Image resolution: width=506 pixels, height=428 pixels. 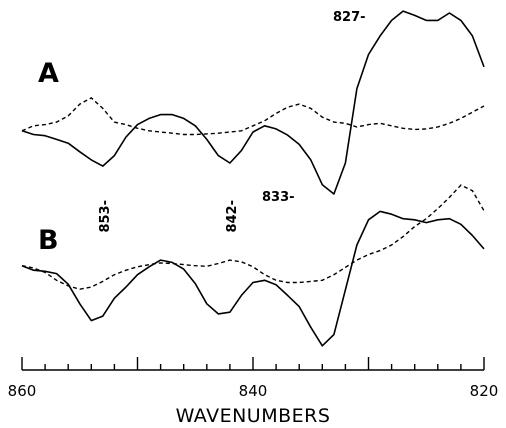 What do you see at coordinates (278, 197) in the screenshot?
I see `annotation-833: 833-` at bounding box center [278, 197].